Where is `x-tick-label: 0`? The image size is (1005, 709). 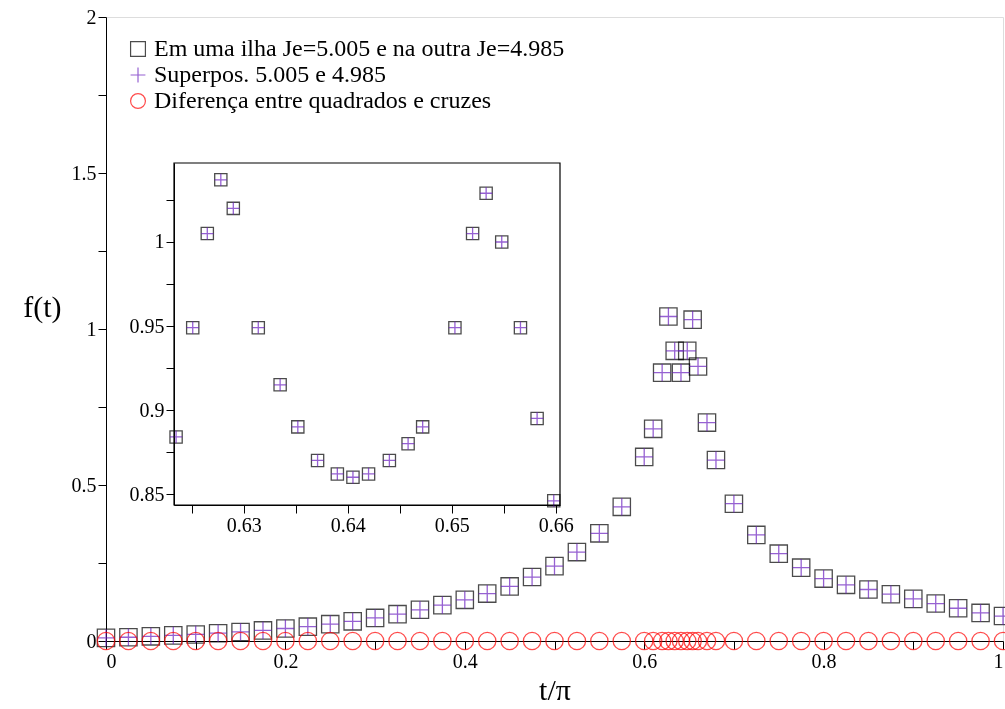 x-tick-label: 0 is located at coordinates (111, 660).